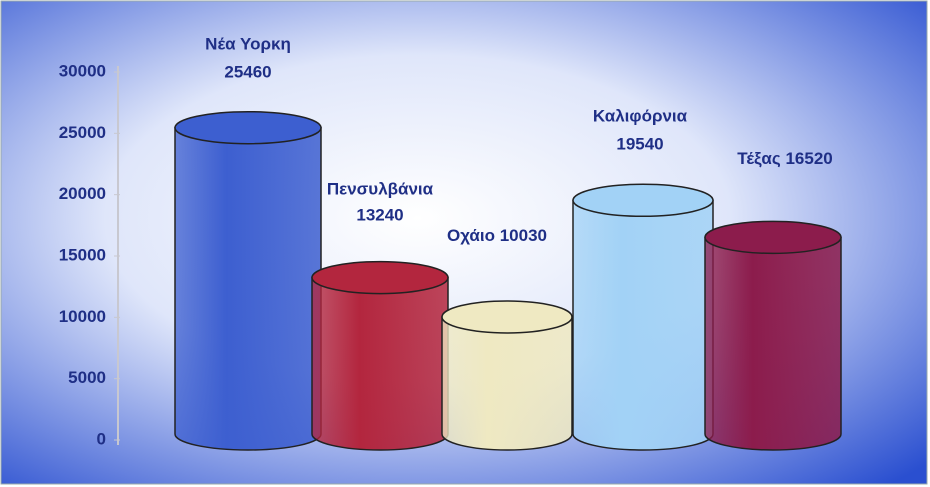  What do you see at coordinates (379, 214) in the screenshot?
I see `value-label: 13240` at bounding box center [379, 214].